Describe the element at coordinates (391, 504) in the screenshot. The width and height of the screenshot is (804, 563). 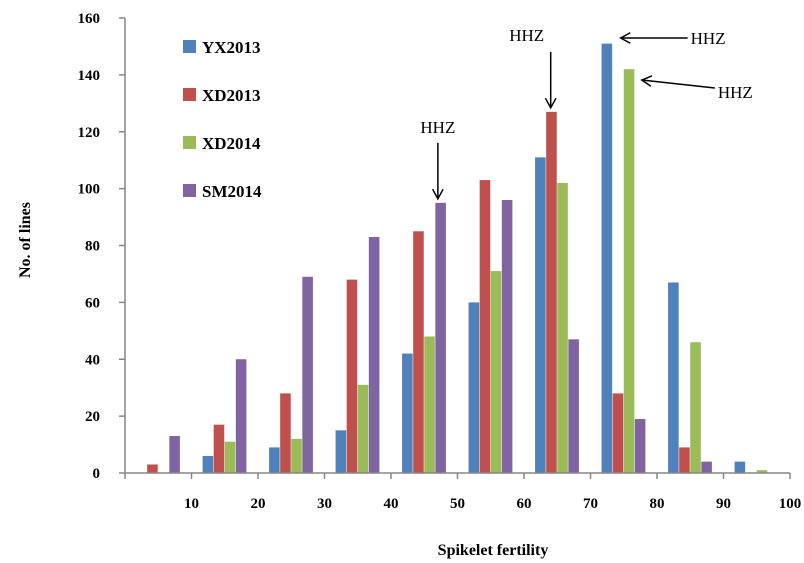
I see `x-tick-label: 40` at that location.